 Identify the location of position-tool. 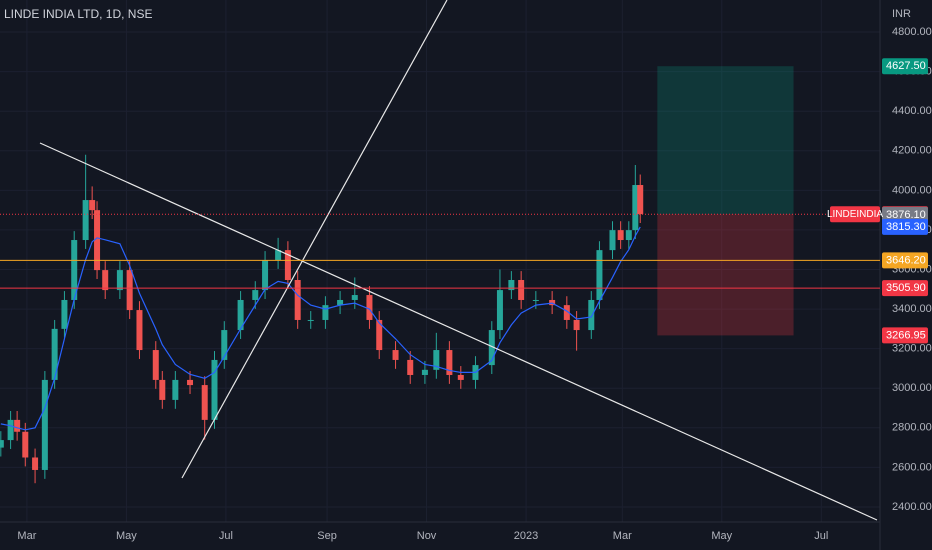
(725, 201).